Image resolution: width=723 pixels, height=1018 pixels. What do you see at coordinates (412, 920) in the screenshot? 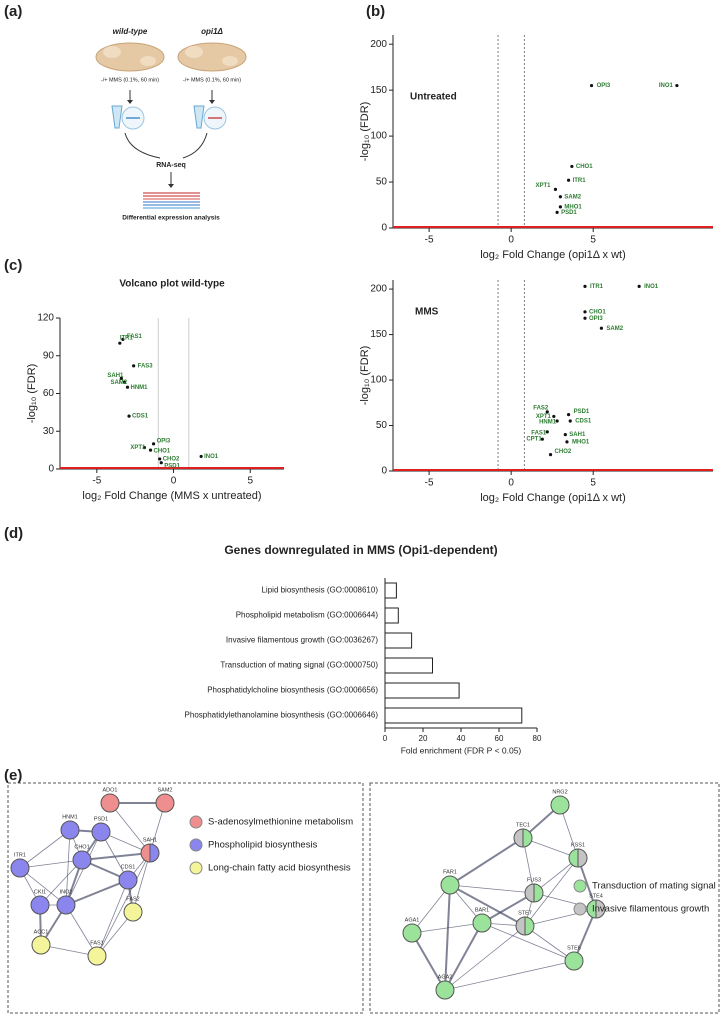
I see `node-label: AGA1` at bounding box center [412, 920].